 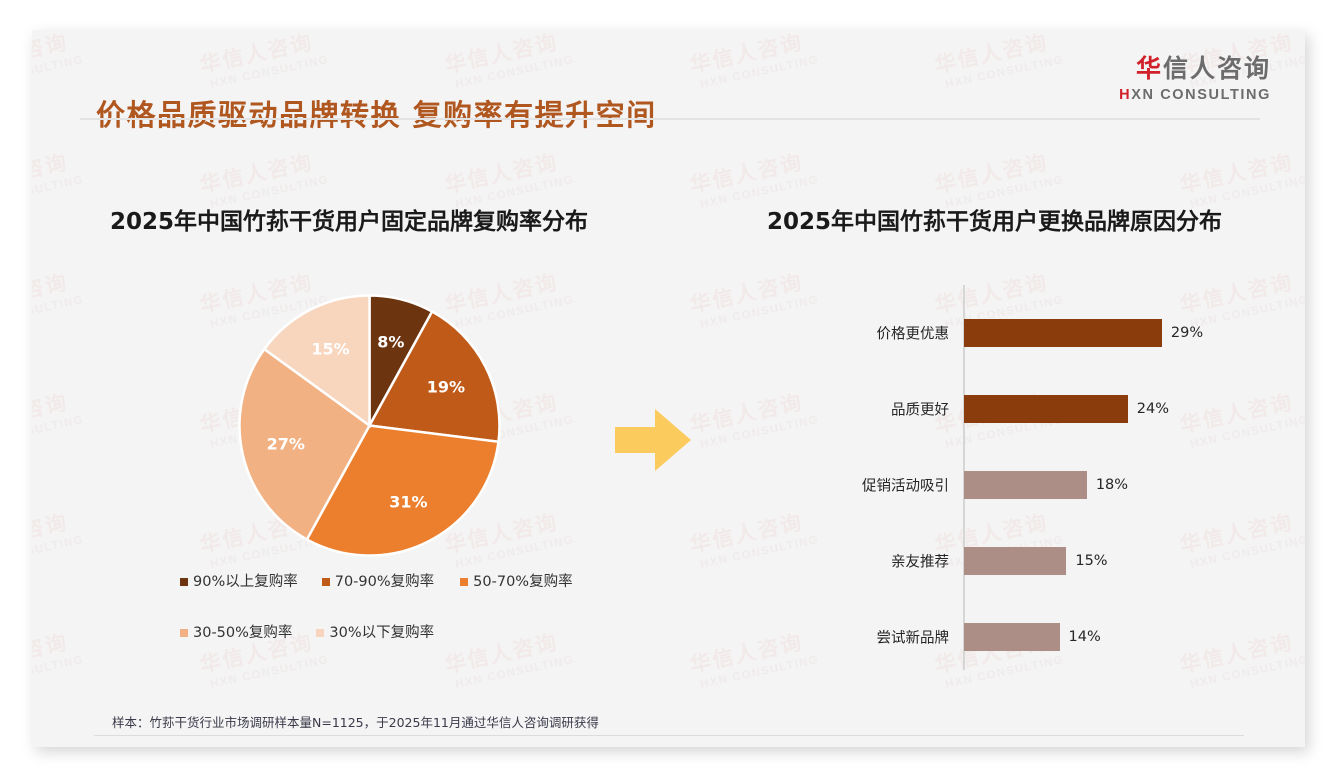 What do you see at coordinates (913, 638) in the screenshot?
I see `bar-category-label: 尝试新品牌` at bounding box center [913, 638].